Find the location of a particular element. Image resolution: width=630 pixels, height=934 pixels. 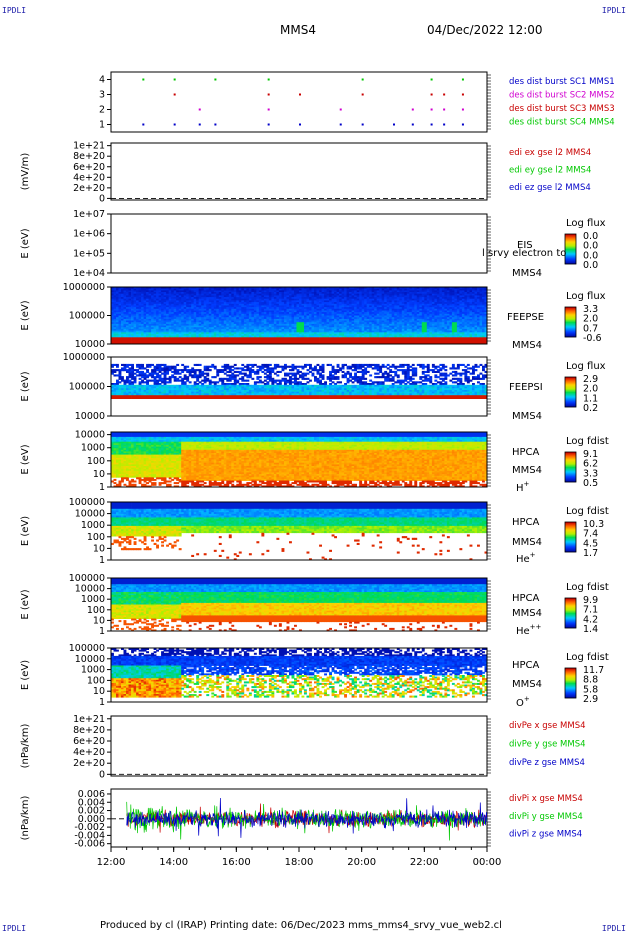

edi-ytick-label: 2e+20 is located at coordinates (89, 188).